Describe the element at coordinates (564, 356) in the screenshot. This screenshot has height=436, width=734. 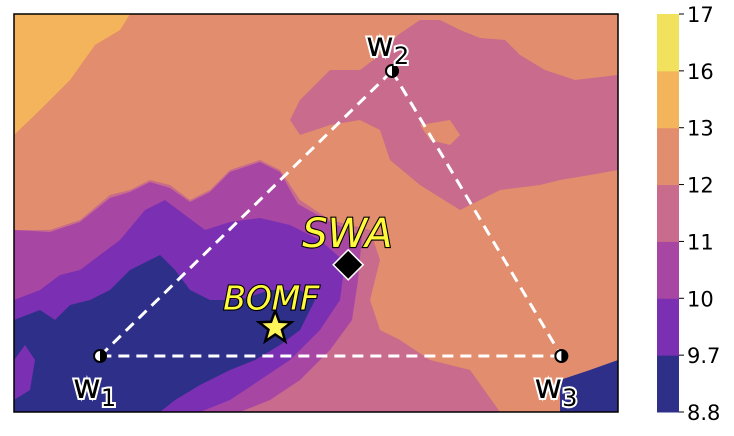
I see `weight-point-half-w3` at that location.